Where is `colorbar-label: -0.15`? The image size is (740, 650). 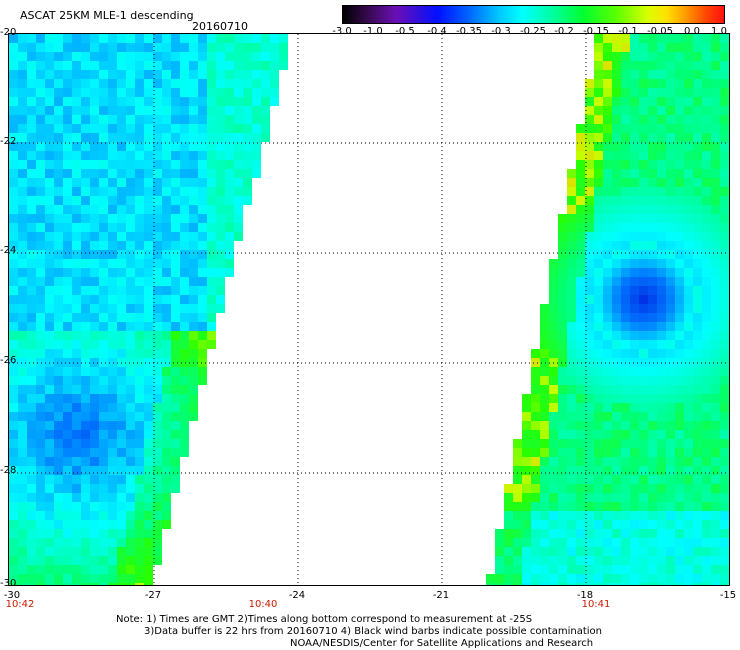 colorbar-label: -0.15 is located at coordinates (596, 31).